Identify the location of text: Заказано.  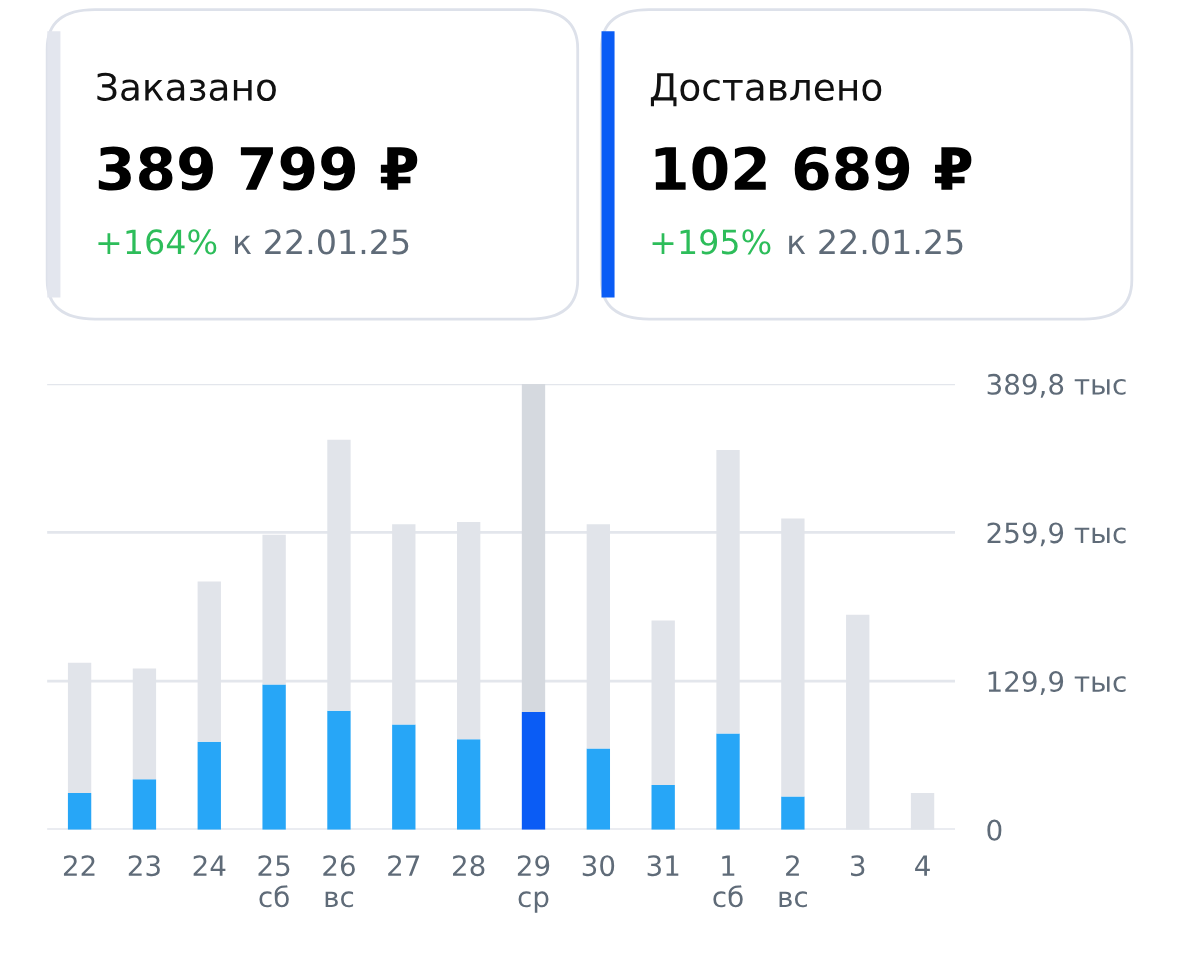
(186, 87).